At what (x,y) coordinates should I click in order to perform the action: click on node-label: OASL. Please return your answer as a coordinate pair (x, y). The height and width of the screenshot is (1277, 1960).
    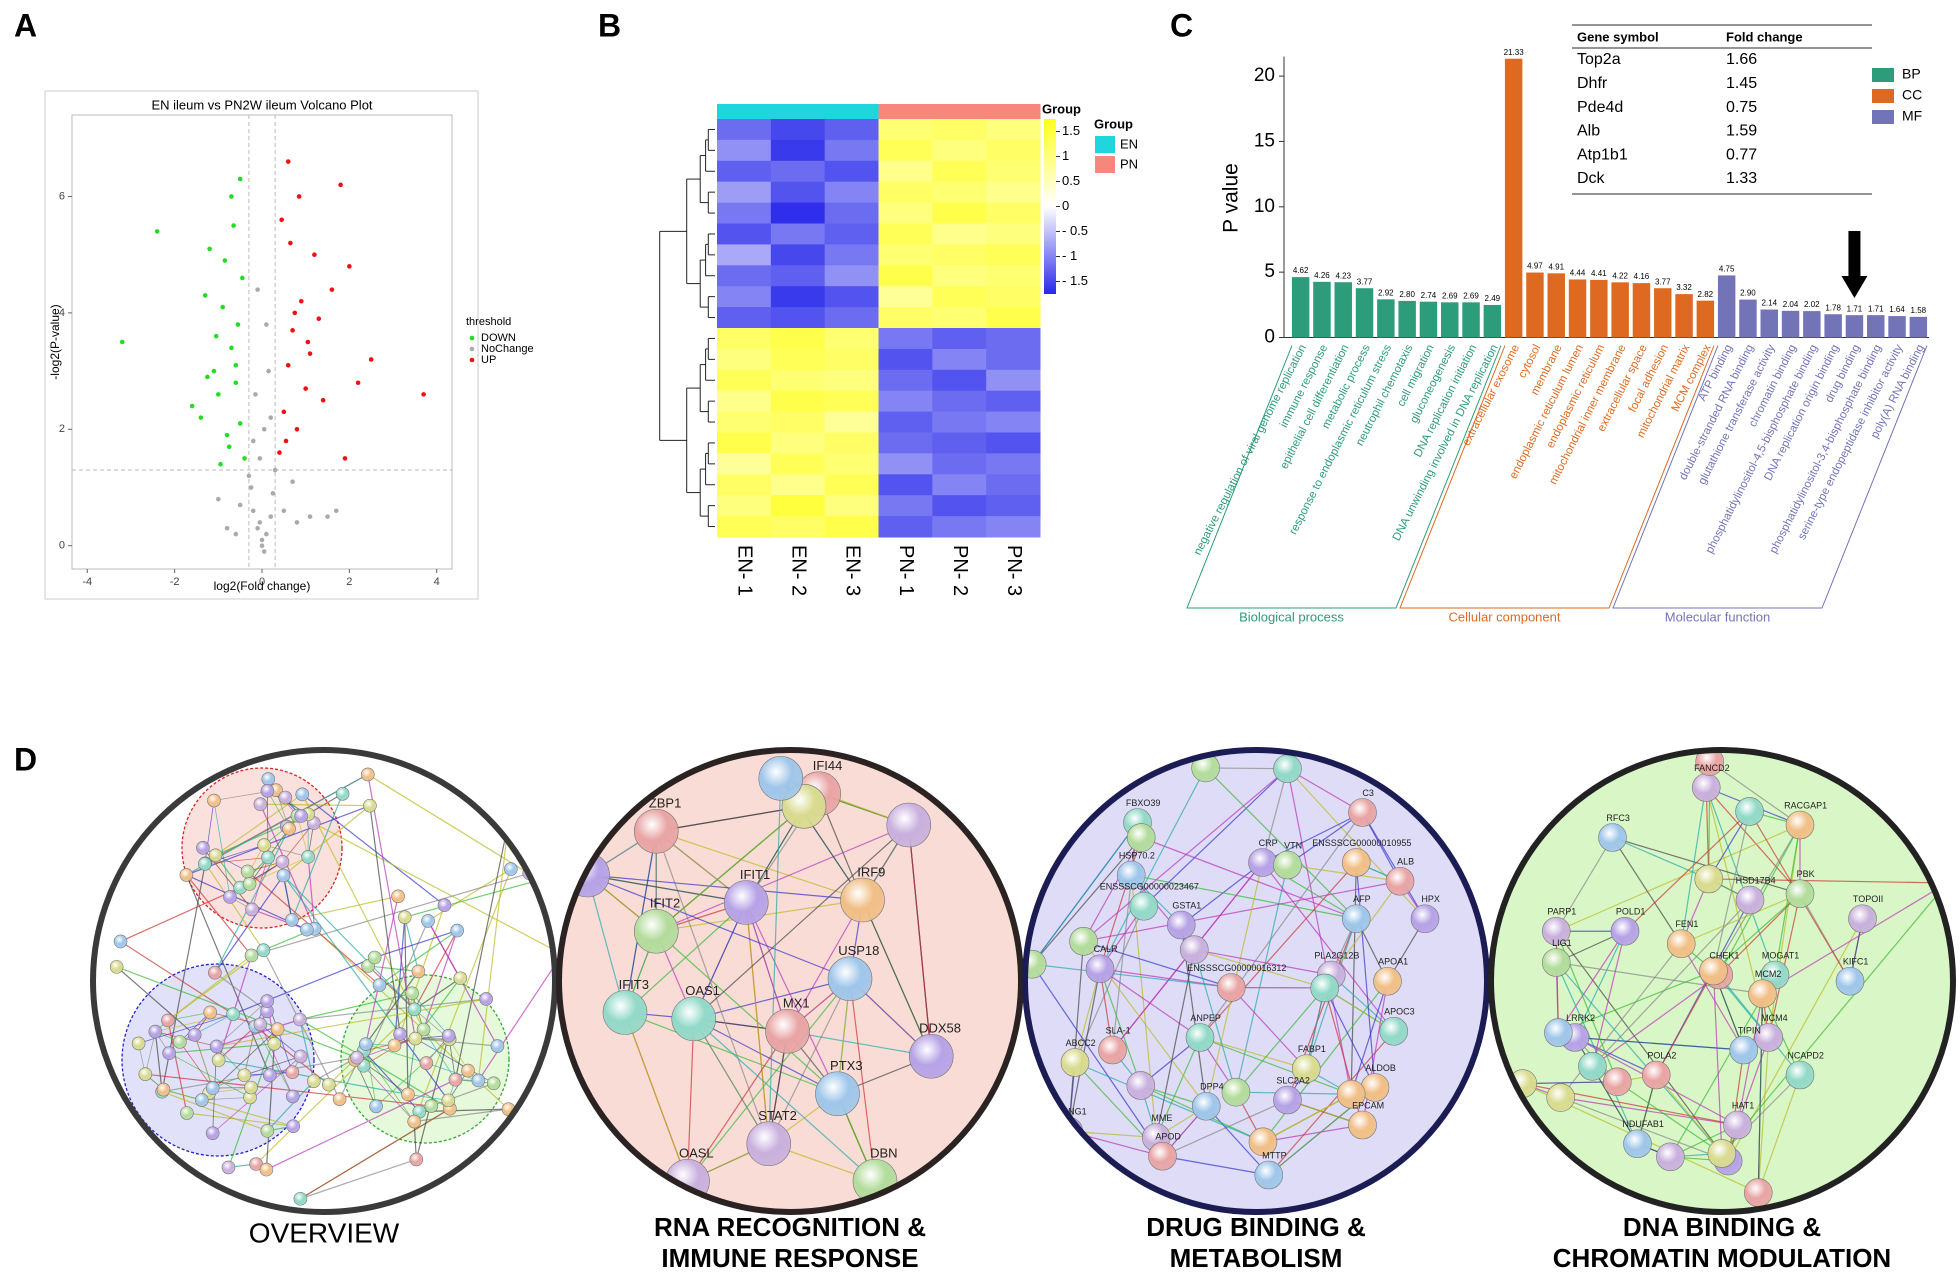
    Looking at the image, I should click on (696, 1153).